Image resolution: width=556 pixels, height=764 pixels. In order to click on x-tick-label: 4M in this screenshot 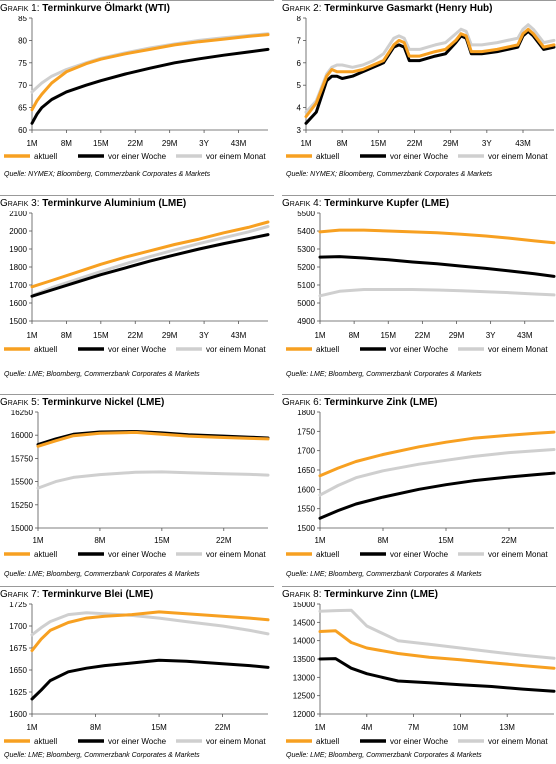, I will do `click(366, 727)`.